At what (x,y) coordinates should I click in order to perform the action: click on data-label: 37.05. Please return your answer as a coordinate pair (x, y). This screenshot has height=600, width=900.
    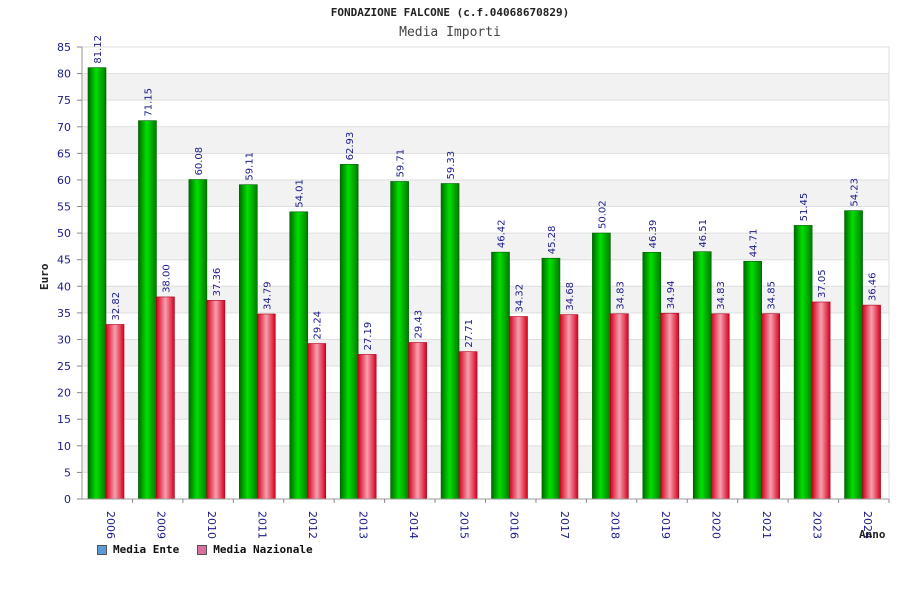
    Looking at the image, I should click on (822, 283).